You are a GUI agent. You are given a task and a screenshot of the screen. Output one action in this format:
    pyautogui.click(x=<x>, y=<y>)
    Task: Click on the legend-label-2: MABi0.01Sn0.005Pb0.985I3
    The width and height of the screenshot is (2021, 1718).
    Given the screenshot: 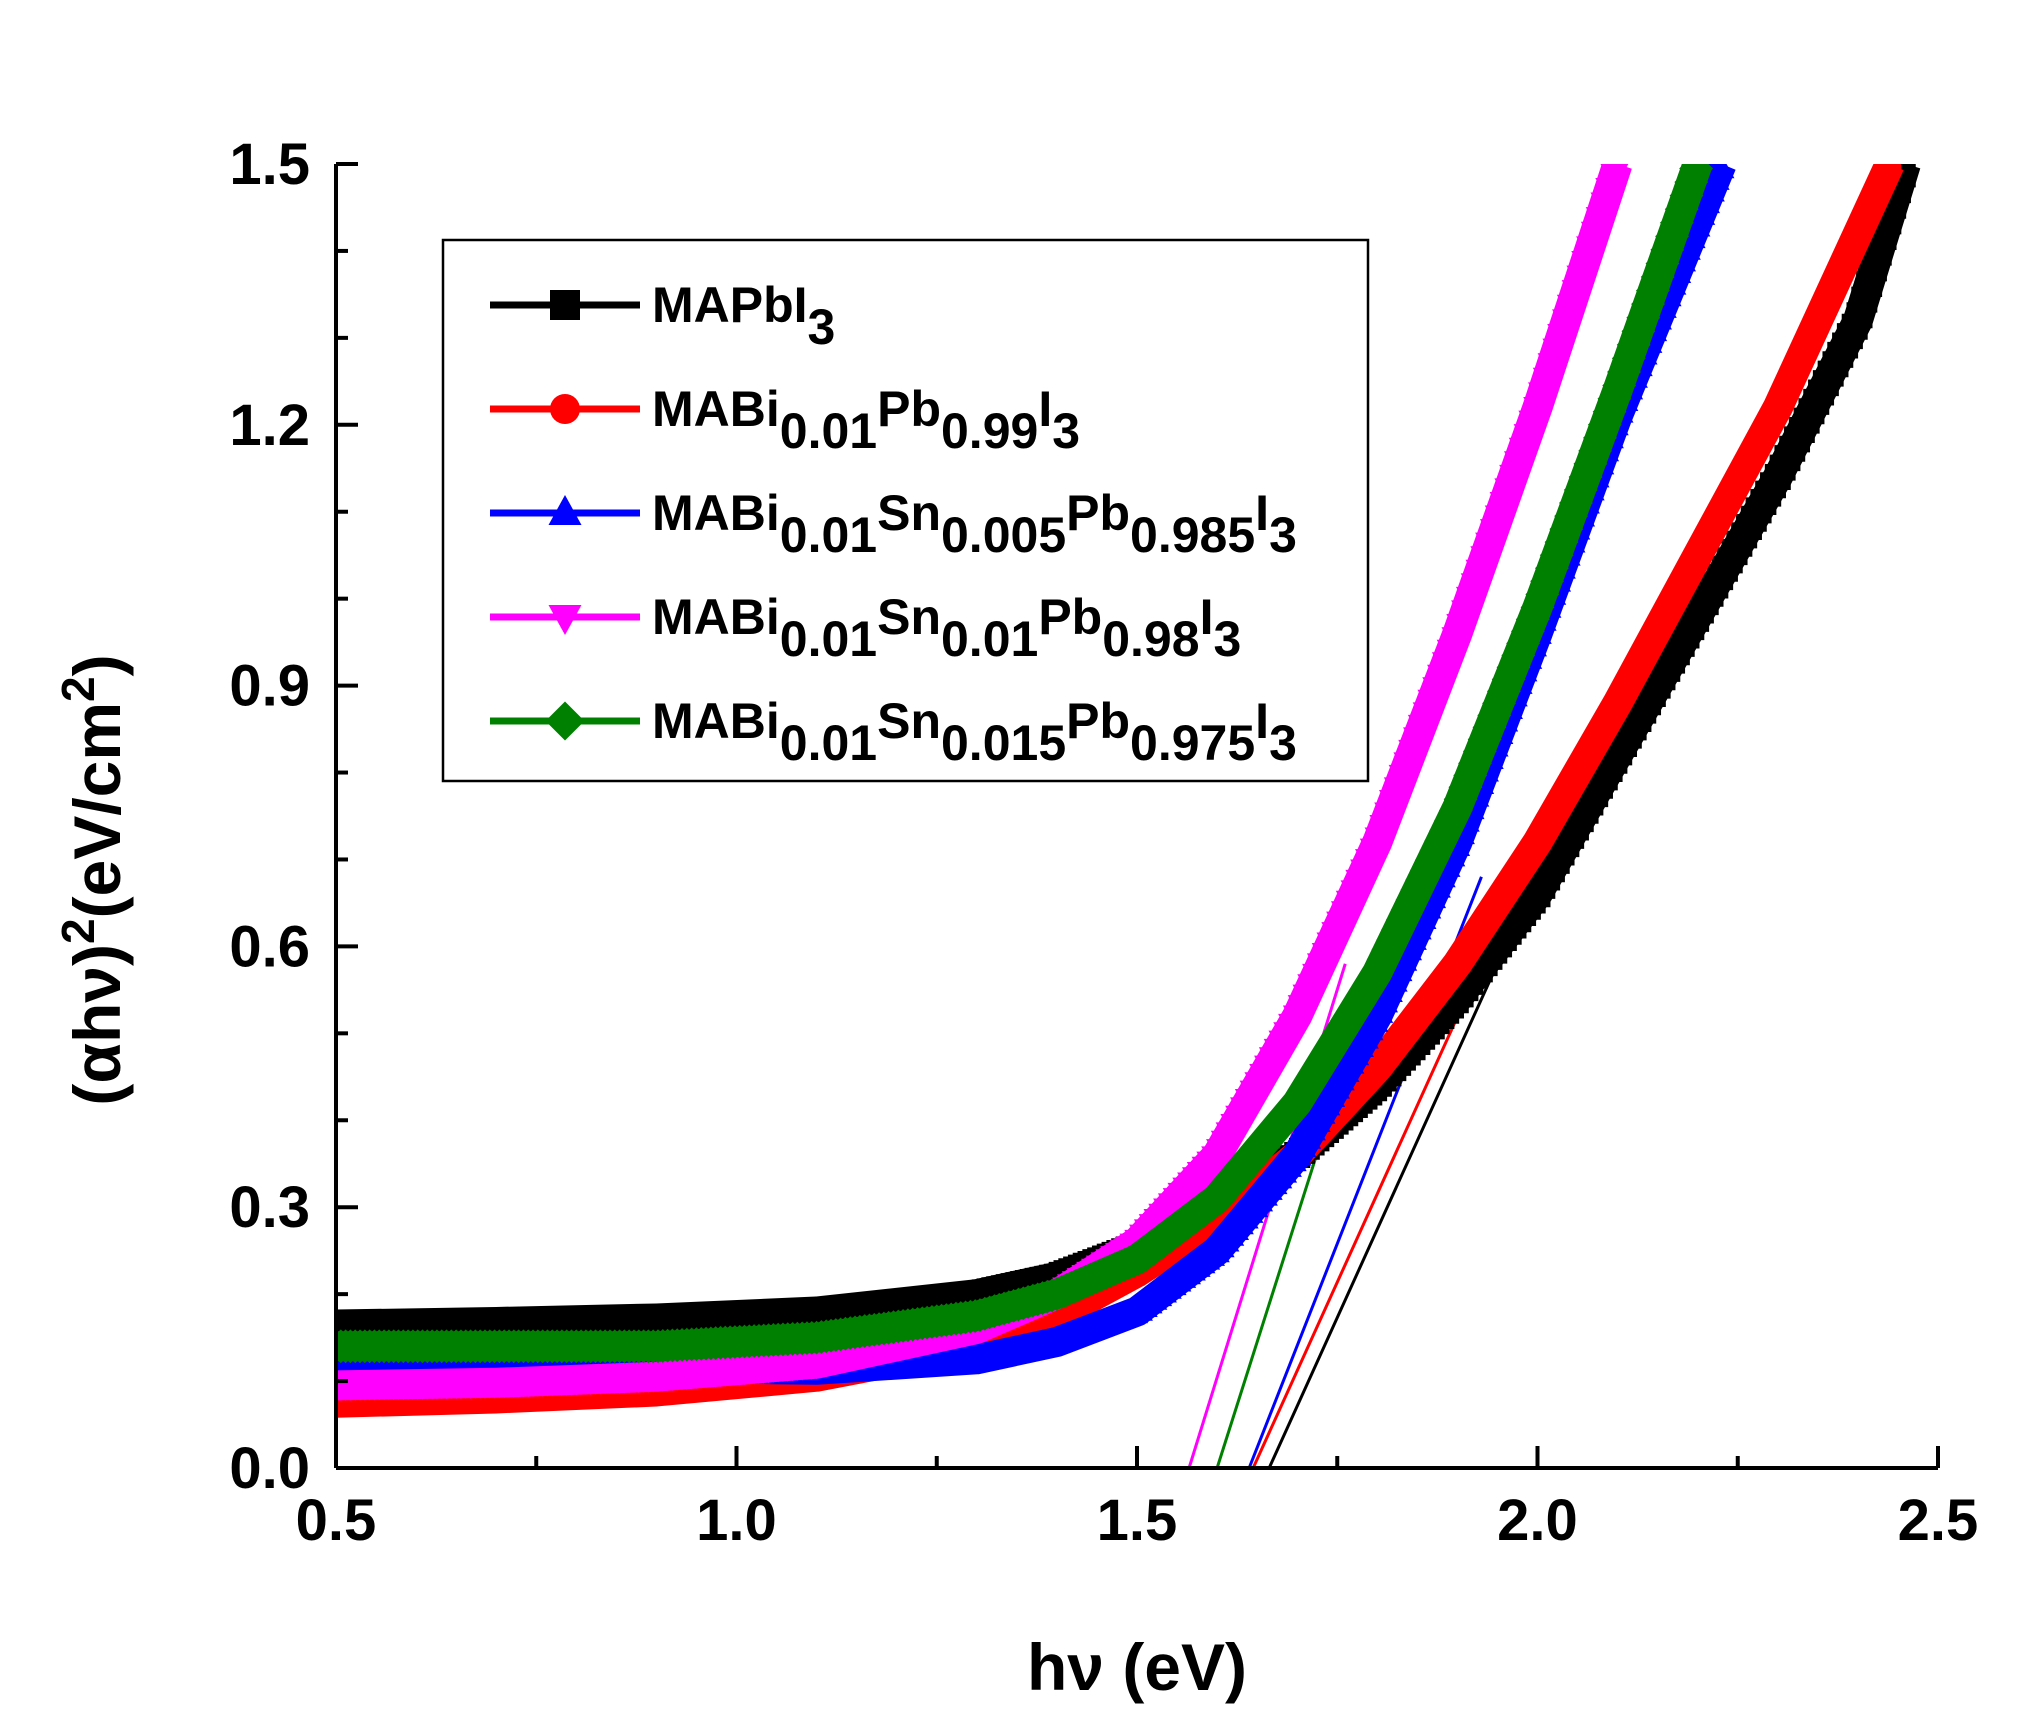 What is the action you would take?
    pyautogui.click(x=974, y=524)
    